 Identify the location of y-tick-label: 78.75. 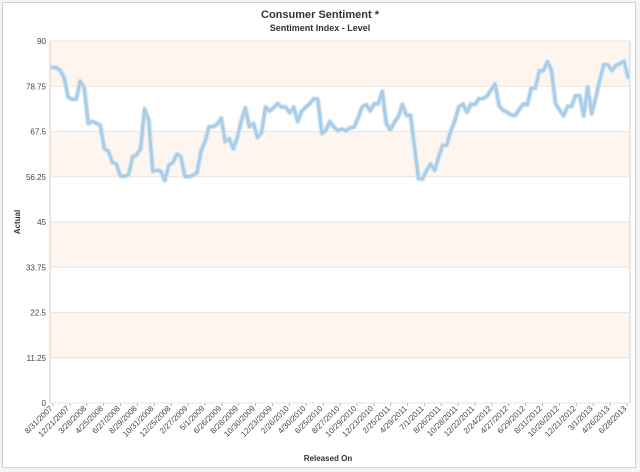
(36, 86).